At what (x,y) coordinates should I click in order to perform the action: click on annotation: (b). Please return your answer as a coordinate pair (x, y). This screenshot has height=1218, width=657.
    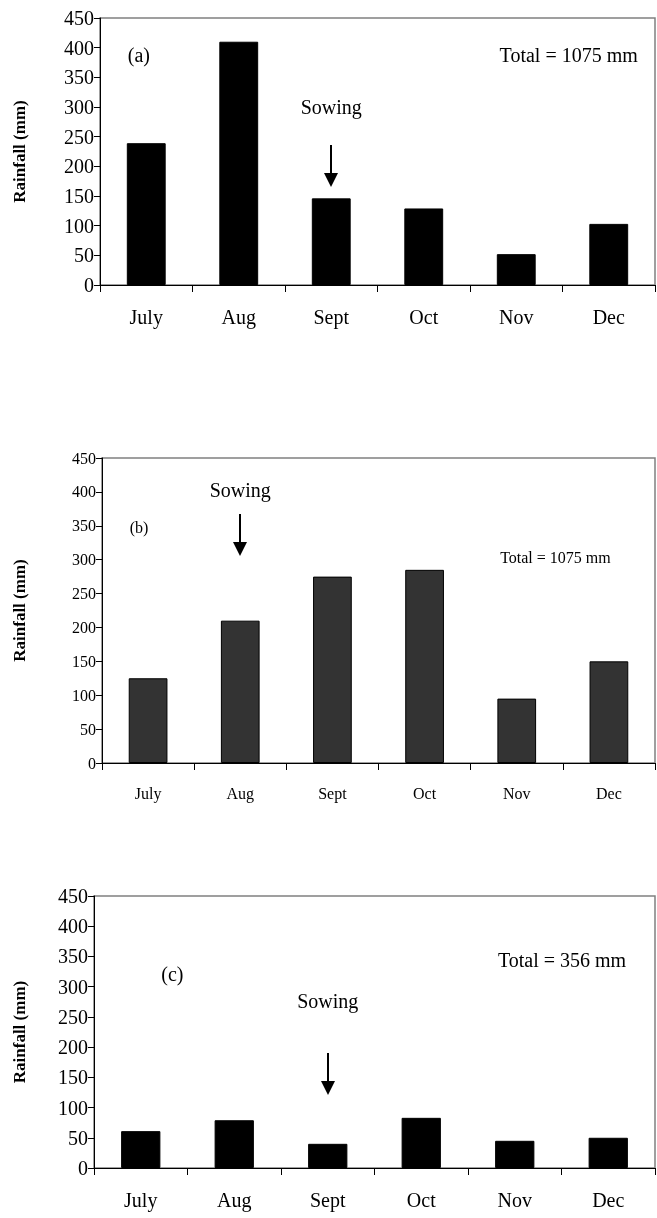
    Looking at the image, I should click on (139, 527).